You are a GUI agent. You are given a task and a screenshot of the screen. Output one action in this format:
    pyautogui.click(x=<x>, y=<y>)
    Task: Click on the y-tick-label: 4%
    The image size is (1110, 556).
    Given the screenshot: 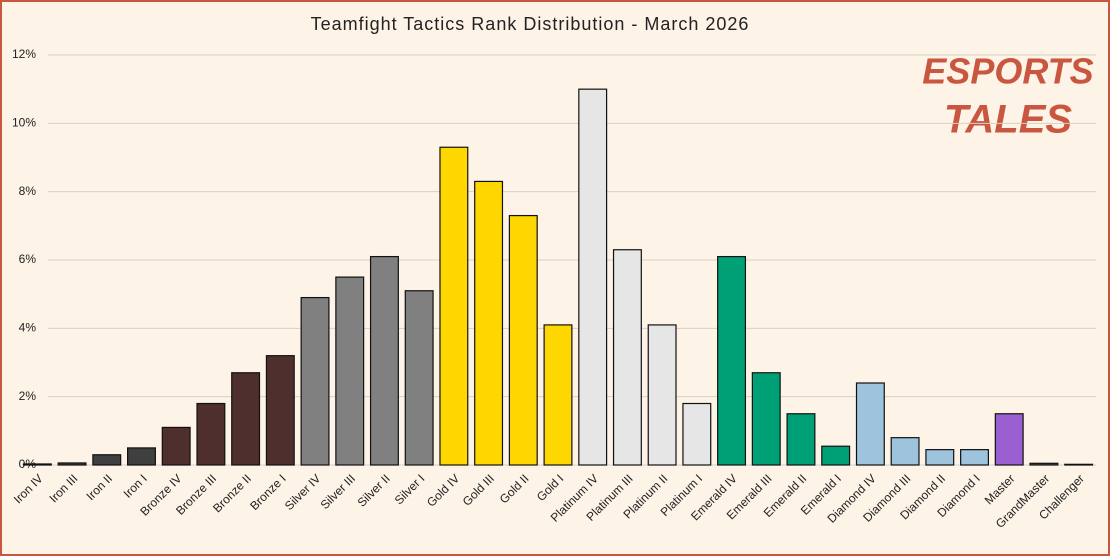 What is the action you would take?
    pyautogui.click(x=28, y=328)
    